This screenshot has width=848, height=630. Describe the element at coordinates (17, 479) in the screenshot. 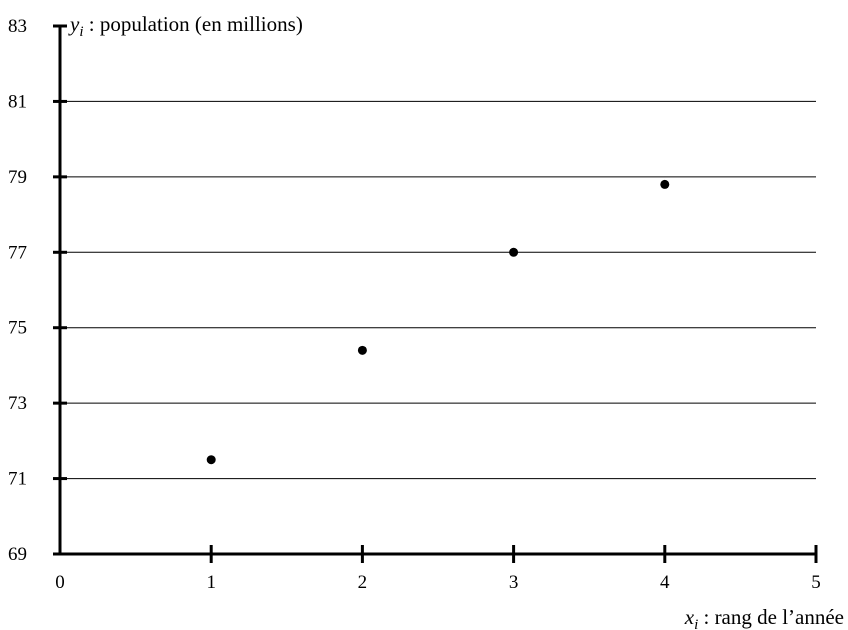

I see `y-tick-label-71: 71` at that location.